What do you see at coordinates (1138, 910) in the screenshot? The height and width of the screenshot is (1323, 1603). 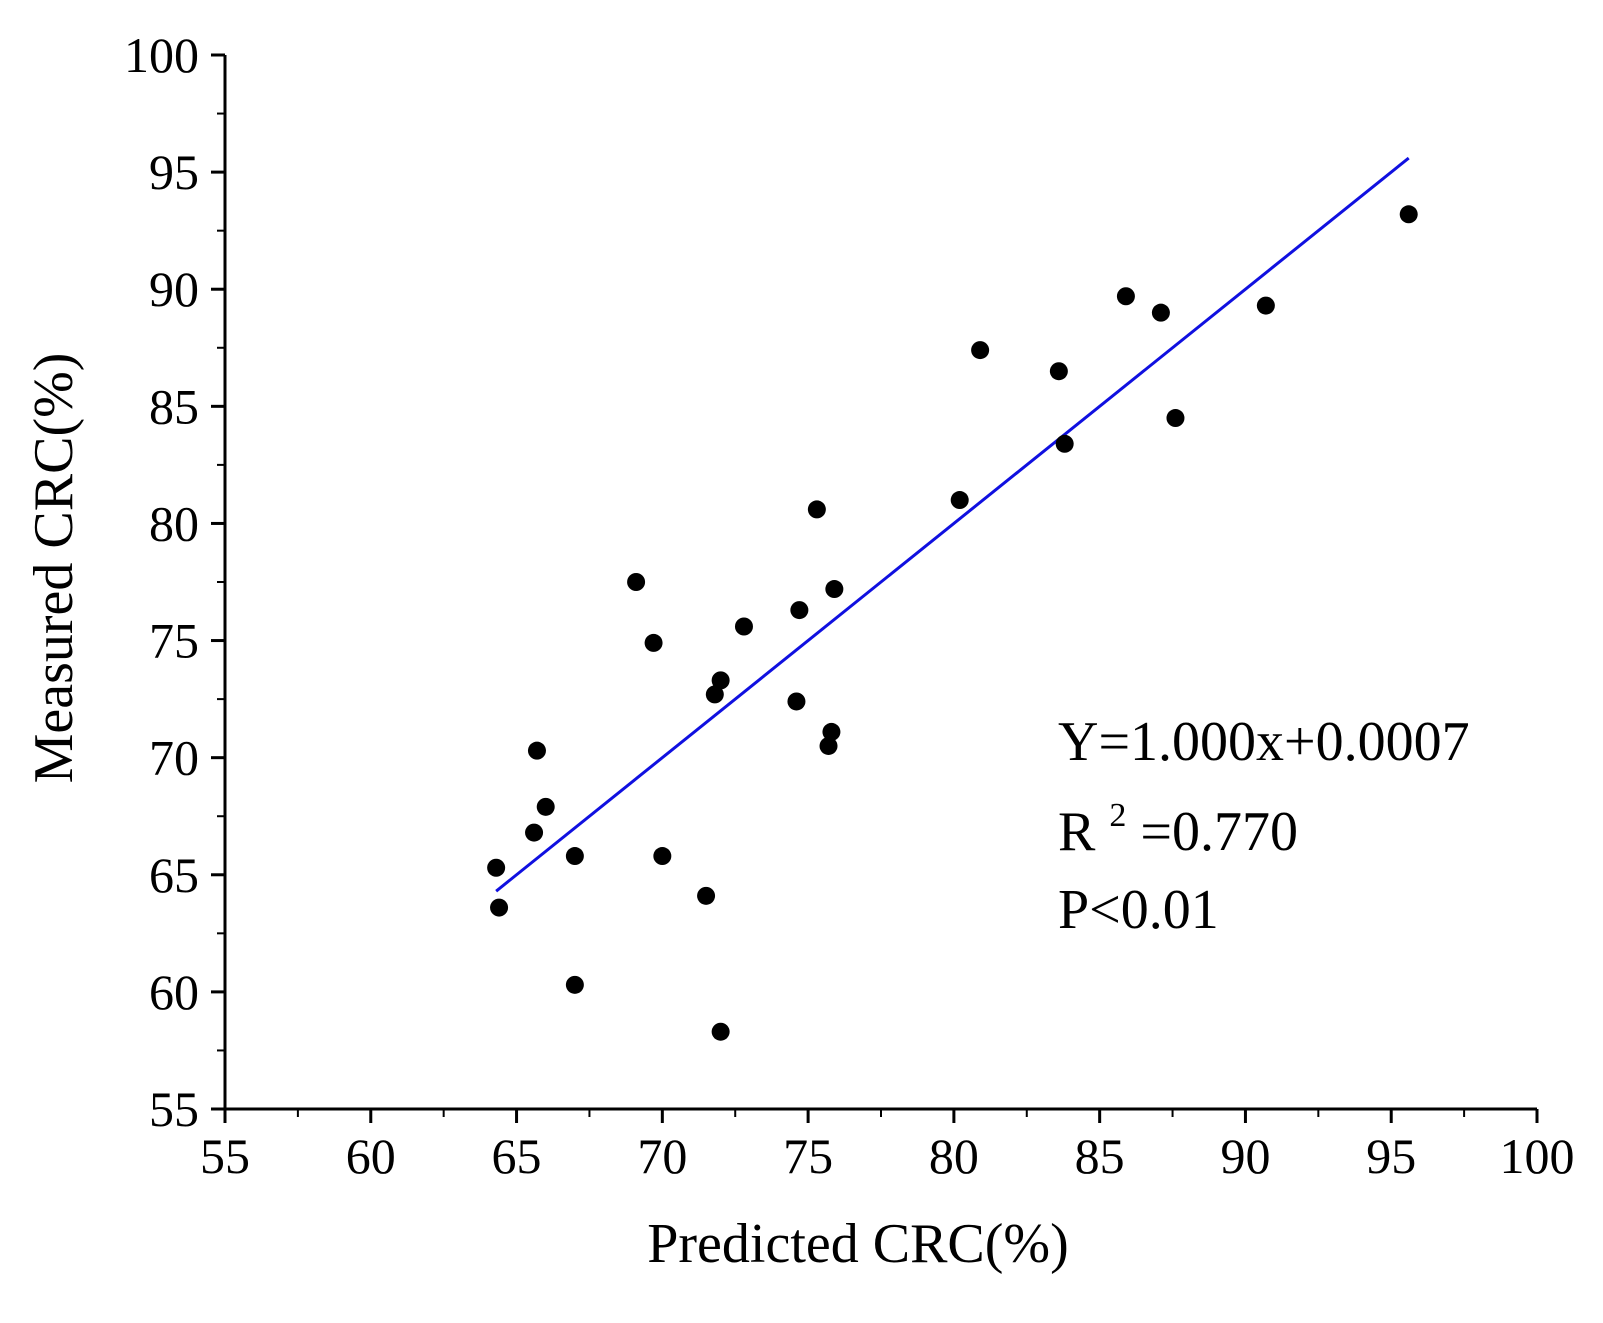 I see `p-value-label: P<0.01` at bounding box center [1138, 910].